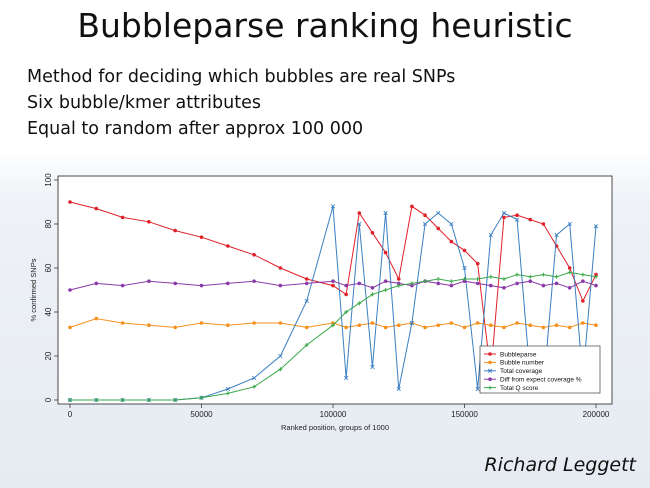 The width and height of the screenshot is (650, 488). I want to click on y-tick-label: 0, so click(48, 399).